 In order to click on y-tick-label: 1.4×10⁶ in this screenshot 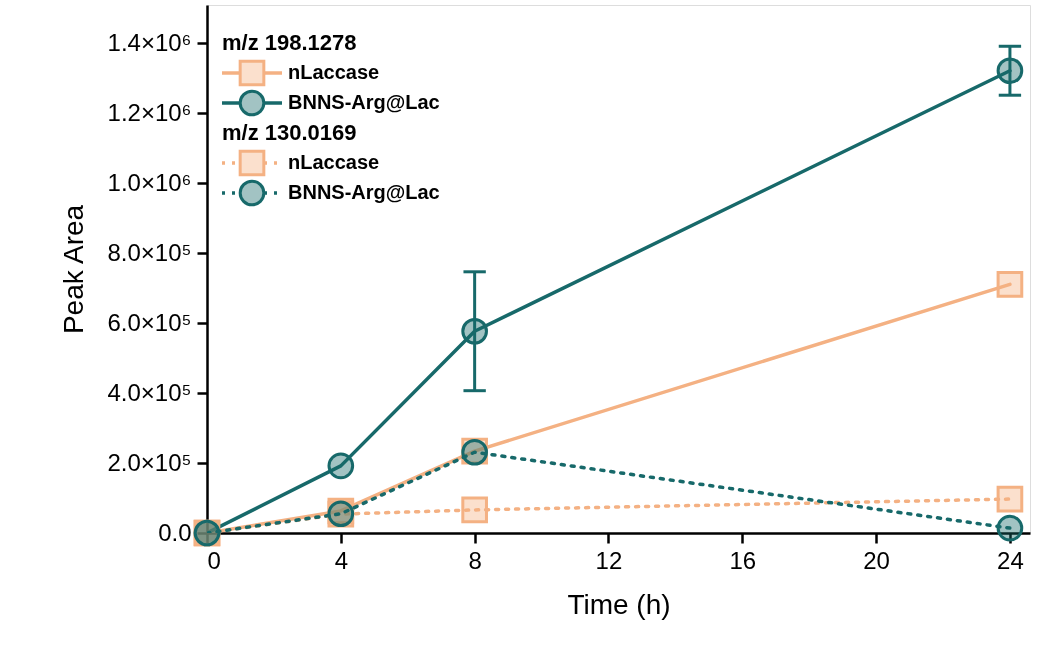, I will do `click(149, 42)`.